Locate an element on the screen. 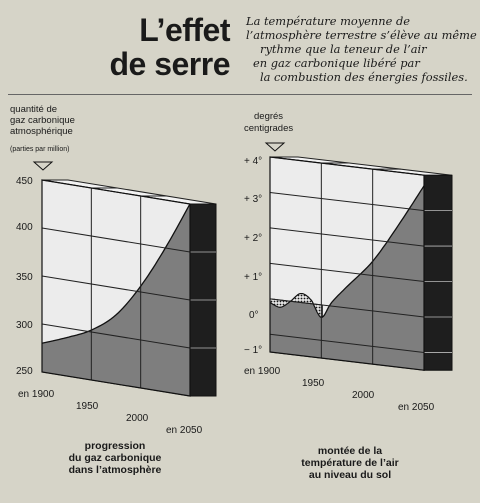  chart1-xlabel-1950: 1950 is located at coordinates (87, 406).